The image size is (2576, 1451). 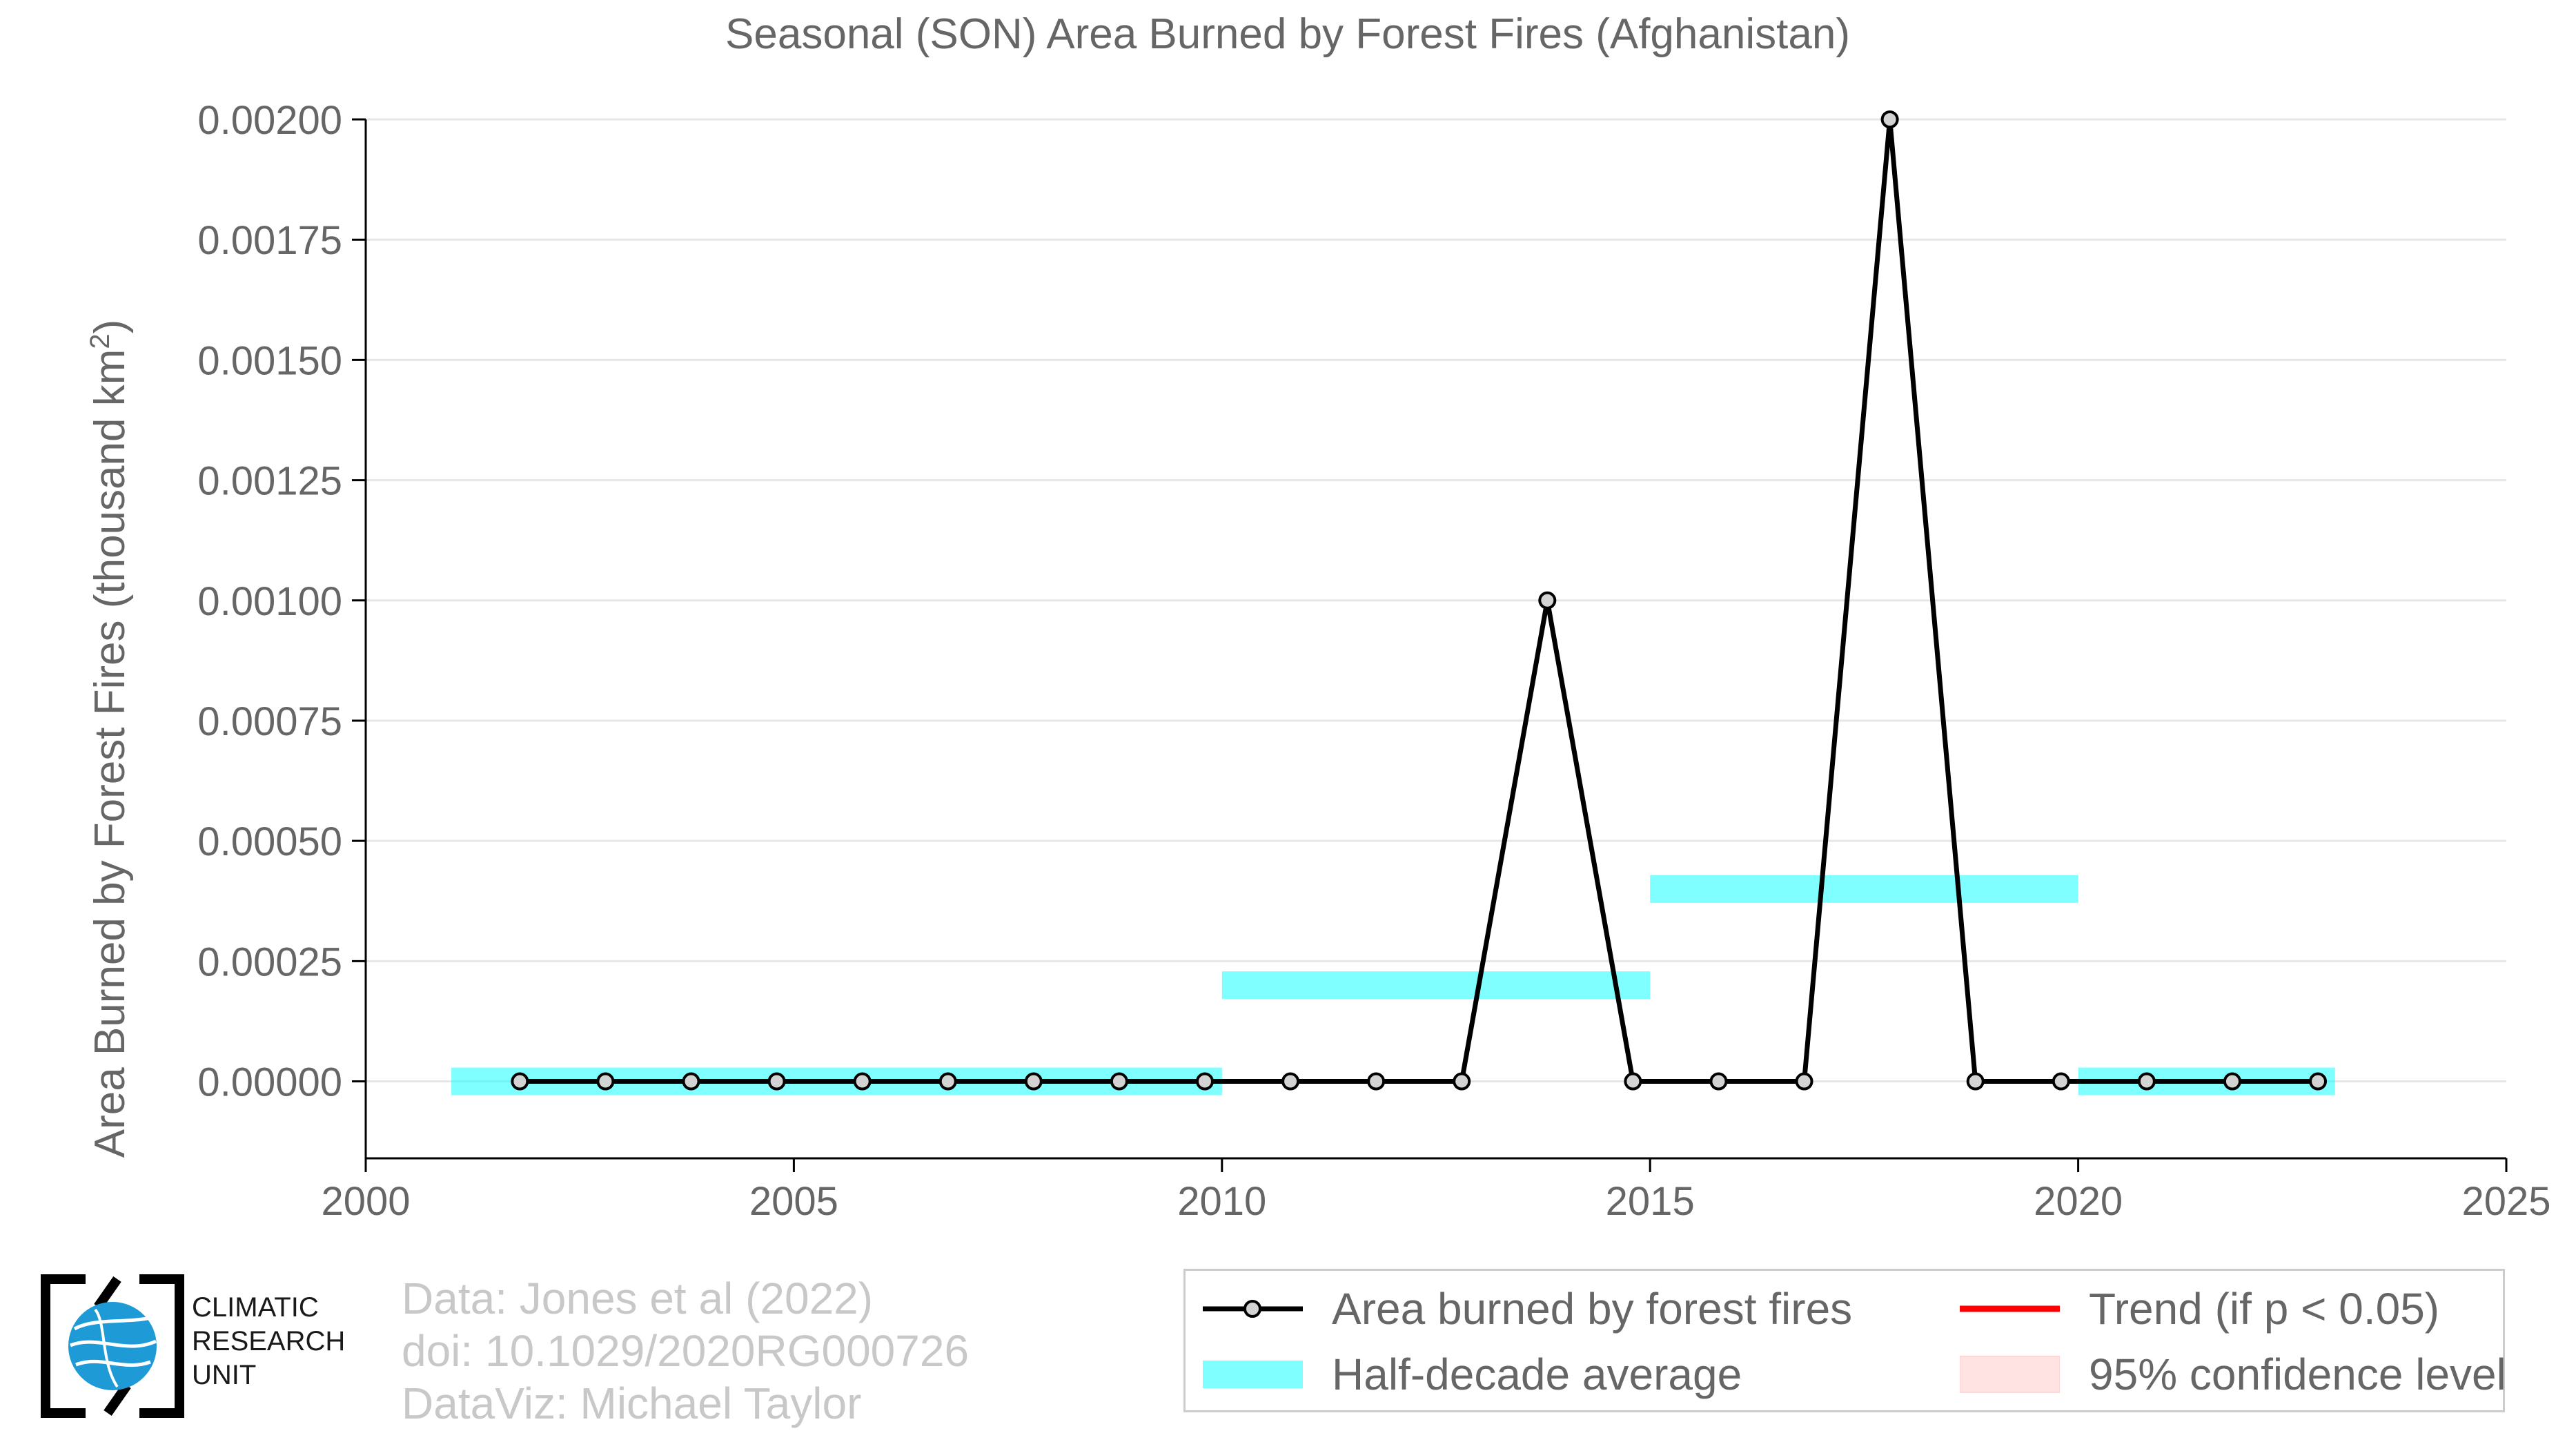 What do you see at coordinates (632, 1403) in the screenshot?
I see `credit-dataviz: DataViz: Michael Taylor` at bounding box center [632, 1403].